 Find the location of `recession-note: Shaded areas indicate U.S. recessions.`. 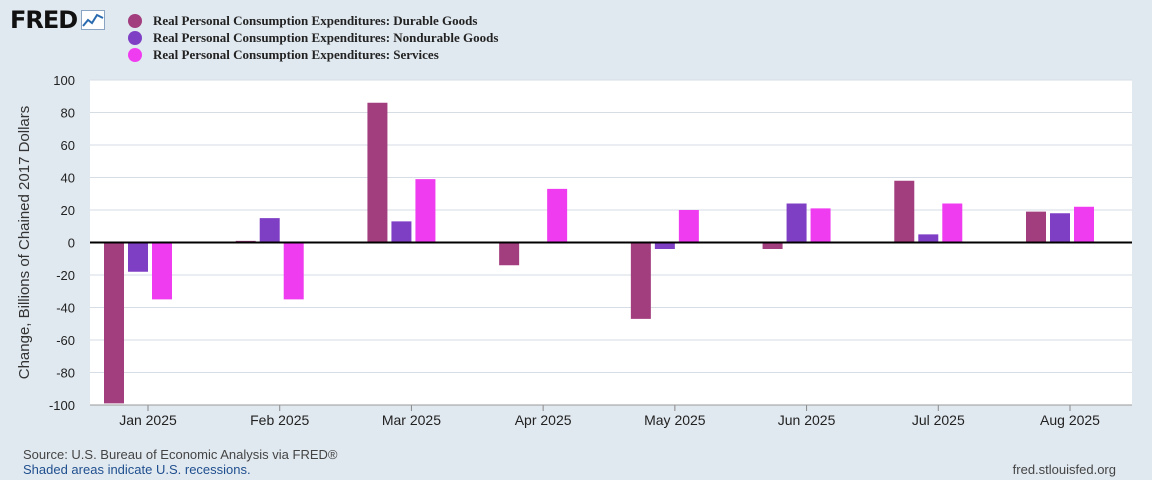

recession-note: Shaded areas indicate U.S. recessions. is located at coordinates (137, 469).